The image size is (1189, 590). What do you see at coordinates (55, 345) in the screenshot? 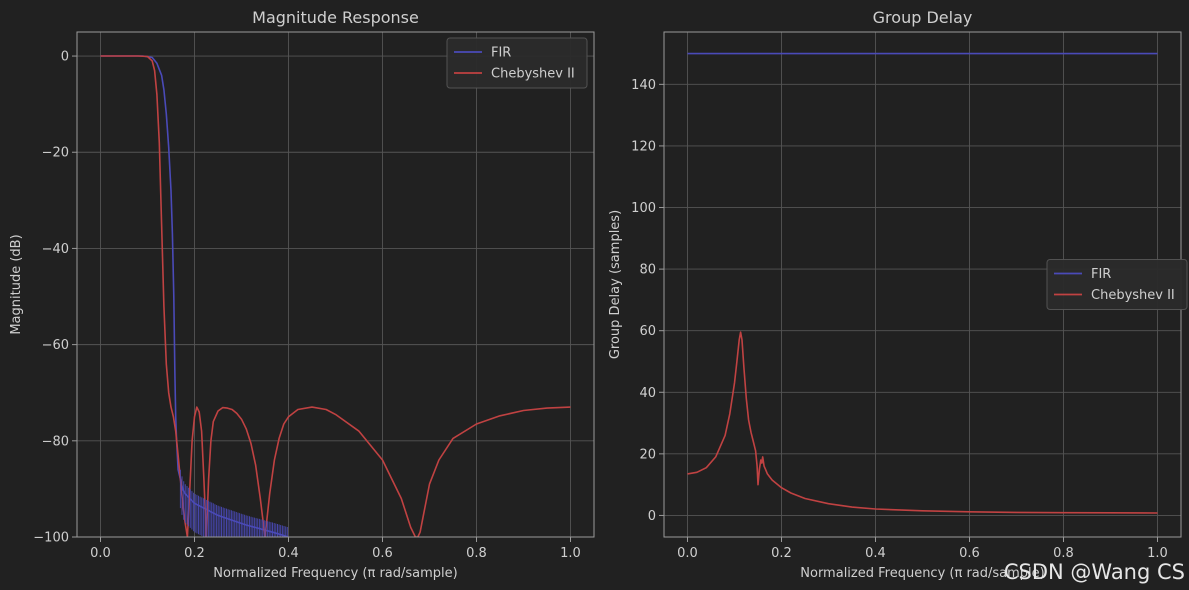
I see `y-tick-label: −60` at bounding box center [55, 345].